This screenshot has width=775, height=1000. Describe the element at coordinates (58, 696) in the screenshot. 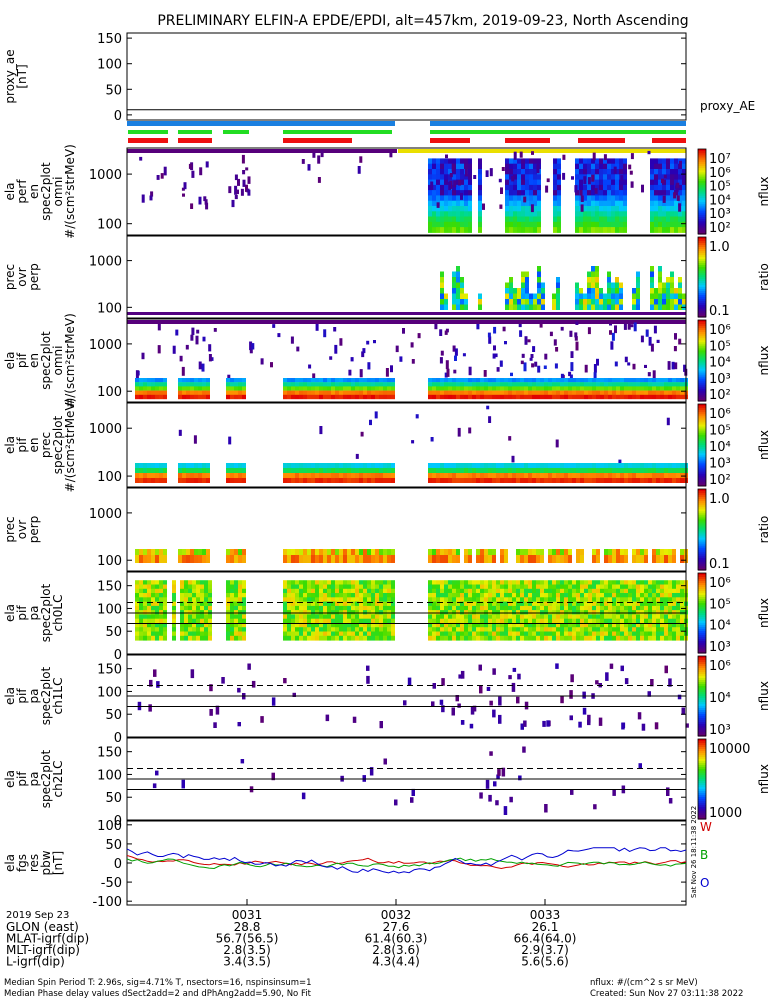

I see `panel-ylabel: ch1LC` at that location.